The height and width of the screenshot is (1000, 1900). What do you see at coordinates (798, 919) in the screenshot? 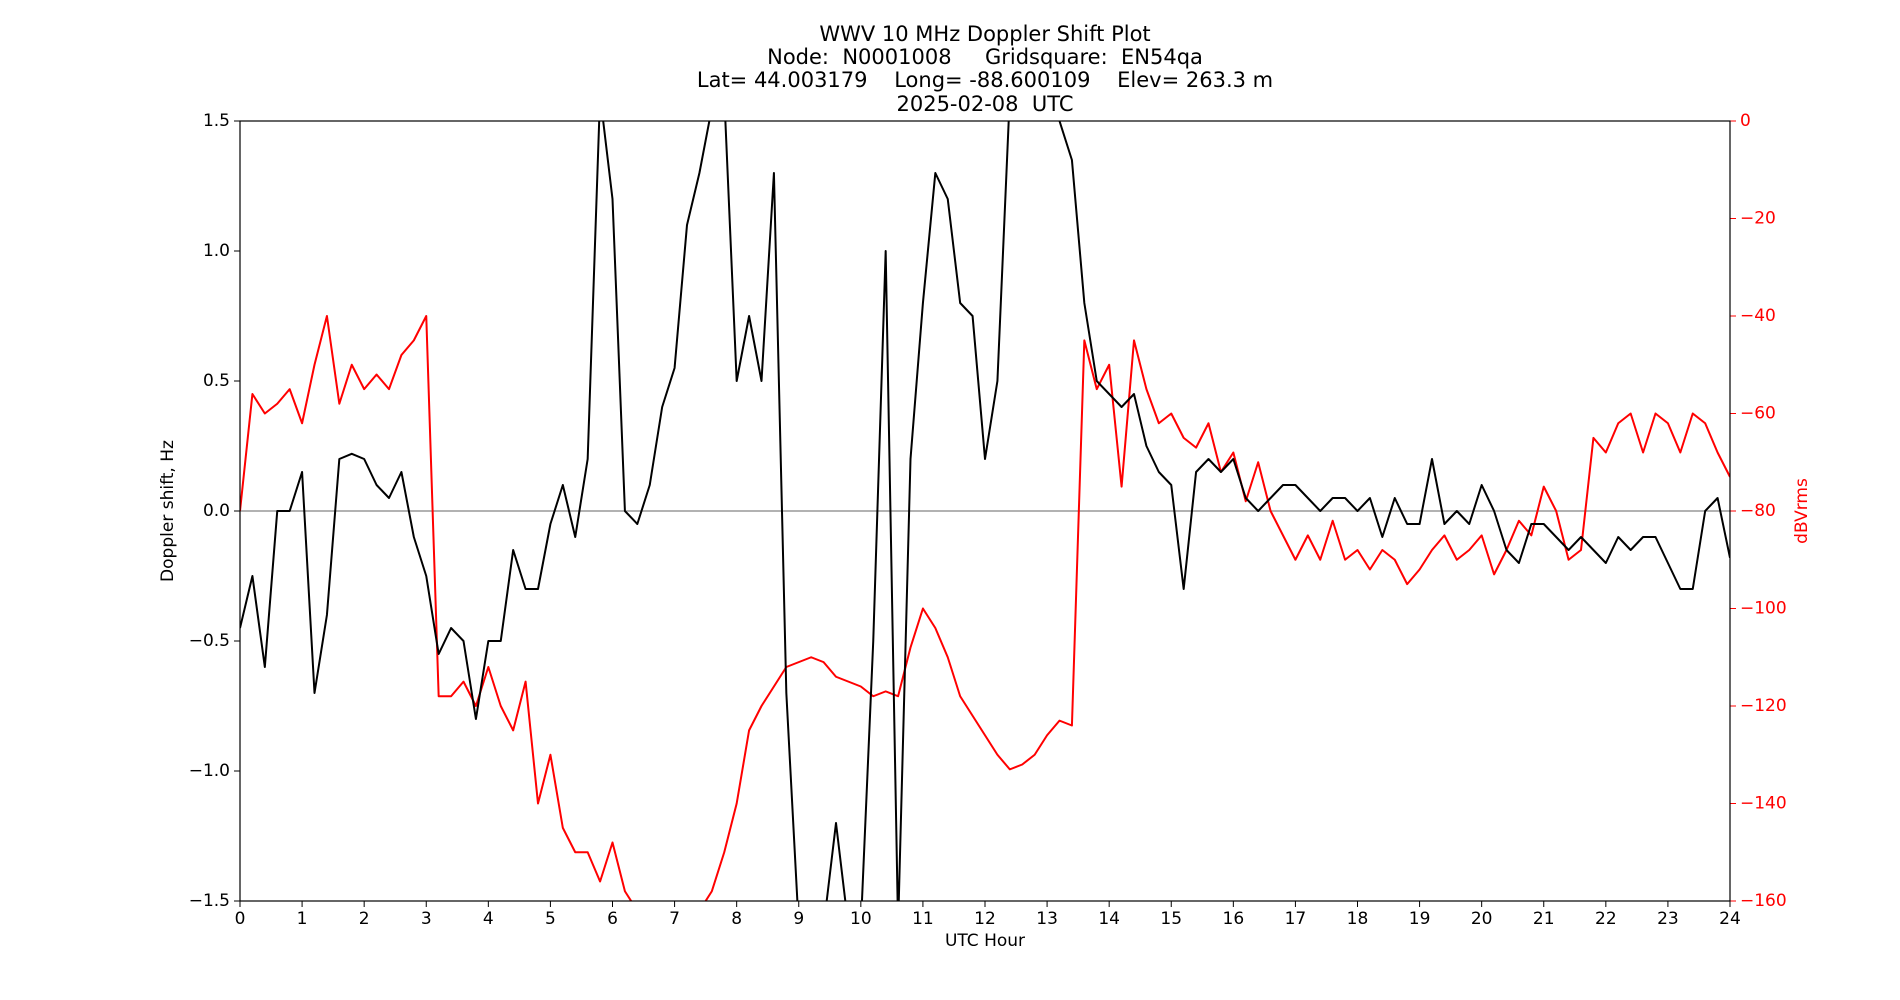
I see `x-tick-label: 9` at bounding box center [798, 919].